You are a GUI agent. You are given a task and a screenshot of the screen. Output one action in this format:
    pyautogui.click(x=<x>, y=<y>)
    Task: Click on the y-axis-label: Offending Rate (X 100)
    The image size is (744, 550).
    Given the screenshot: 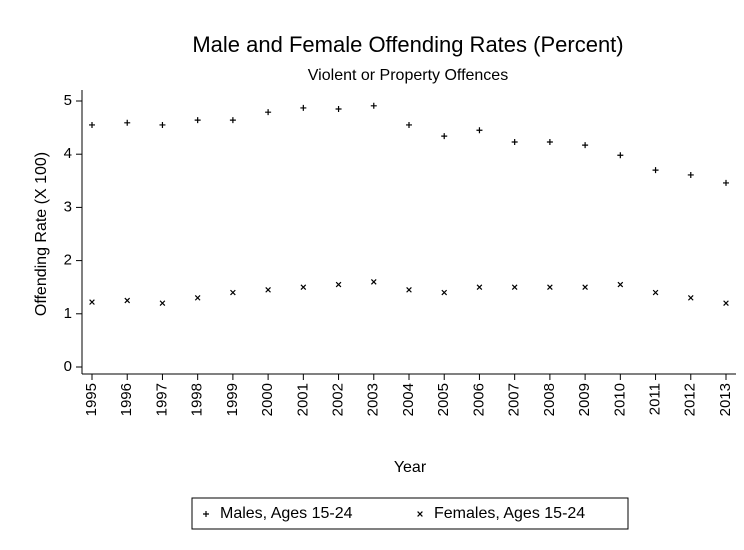 What is the action you would take?
    pyautogui.click(x=41, y=234)
    